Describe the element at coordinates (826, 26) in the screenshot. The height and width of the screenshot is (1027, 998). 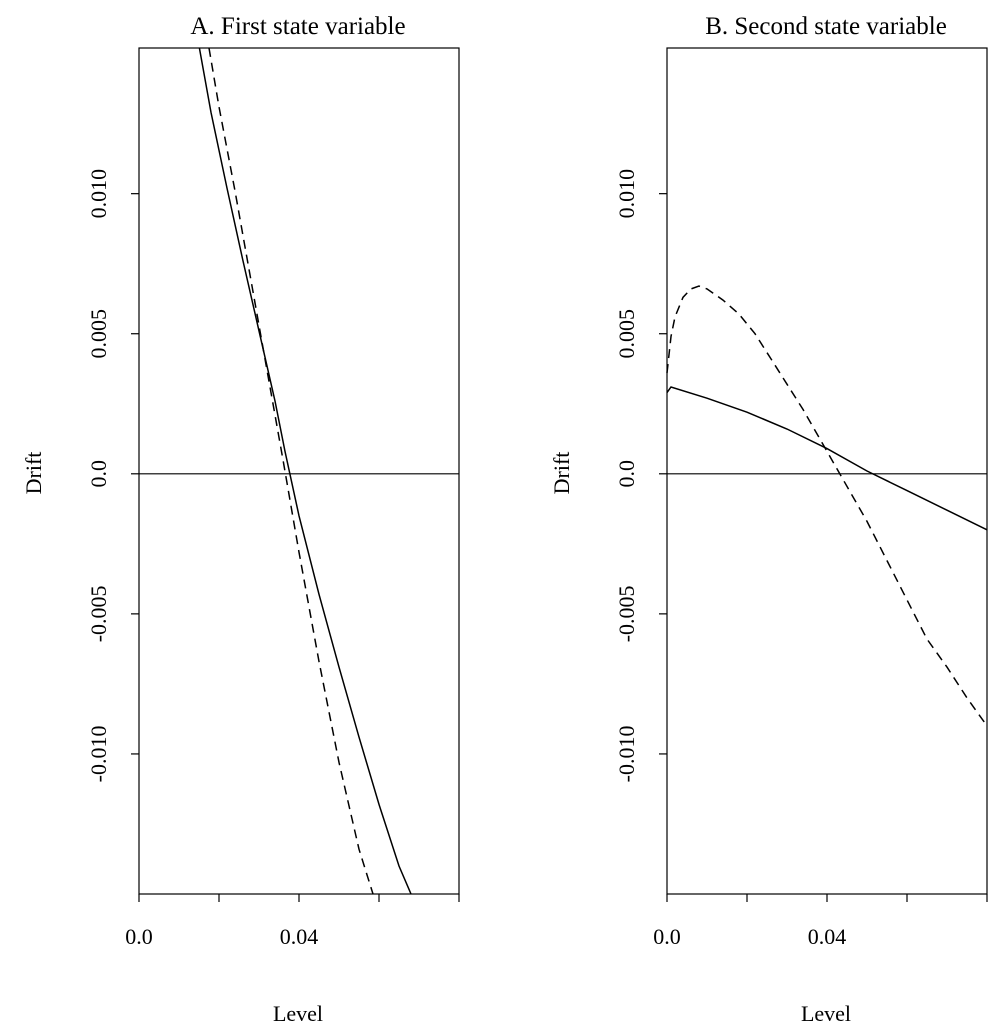
I see `panel-title: B. Second state variable` at that location.